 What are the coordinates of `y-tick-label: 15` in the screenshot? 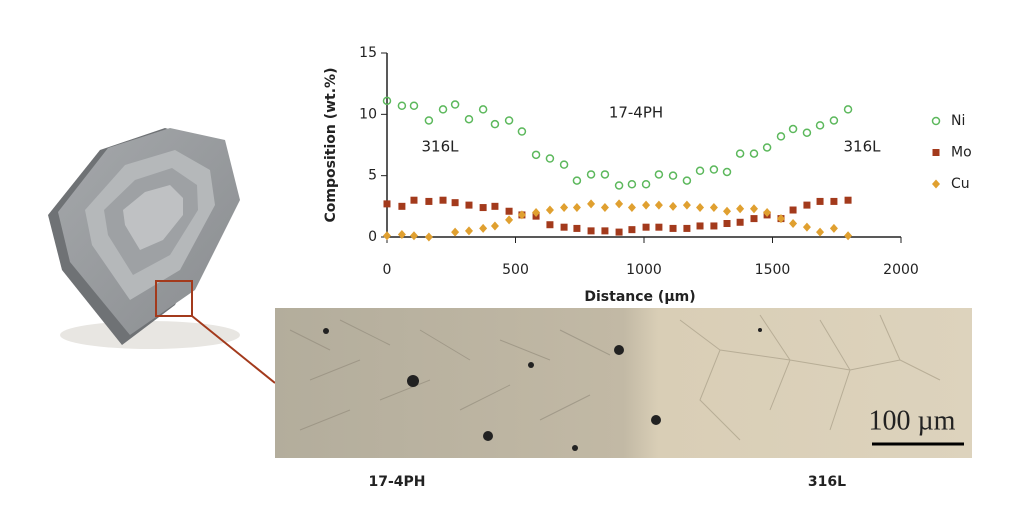 It's located at (368, 53).